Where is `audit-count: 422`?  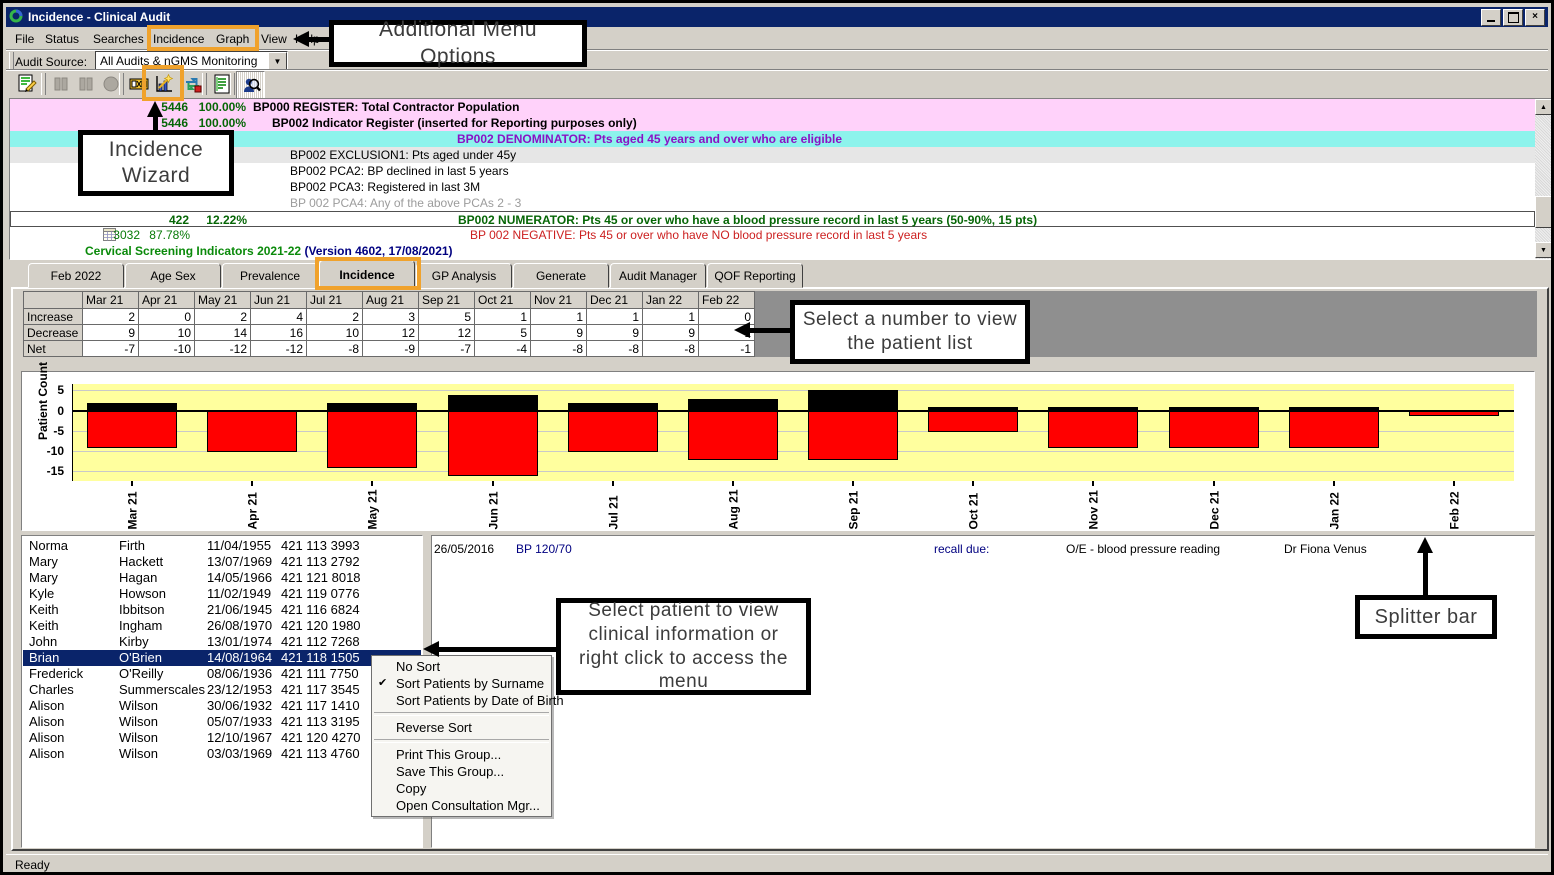 audit-count: 422 is located at coordinates (178, 220).